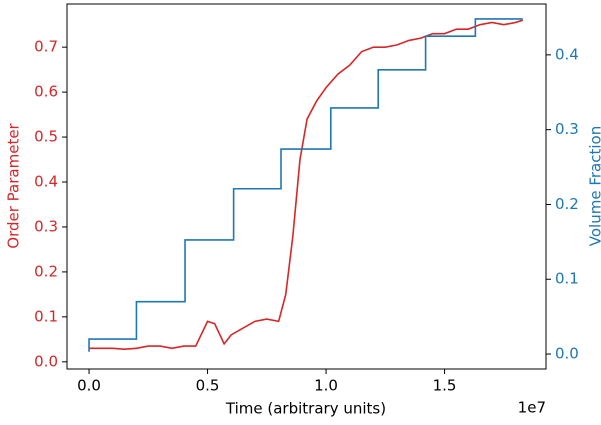  Describe the element at coordinates (567, 54) in the screenshot. I see `y2-tick-label: 0.4` at that location.